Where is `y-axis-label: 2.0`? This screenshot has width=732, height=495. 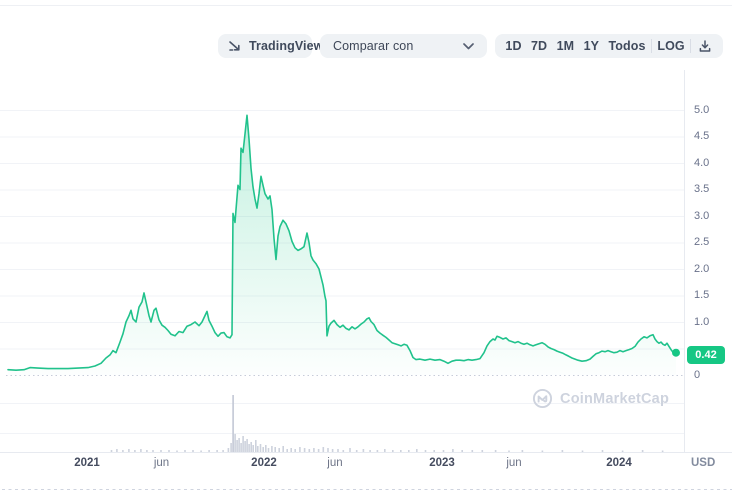
y-axis-label: 2.0 is located at coordinates (702, 268).